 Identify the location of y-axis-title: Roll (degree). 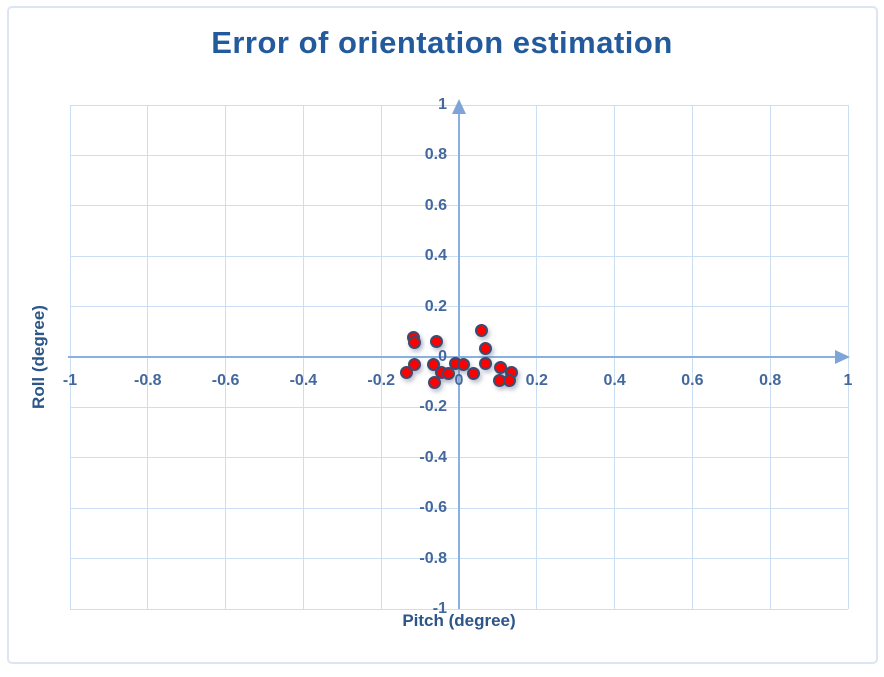
(38, 357).